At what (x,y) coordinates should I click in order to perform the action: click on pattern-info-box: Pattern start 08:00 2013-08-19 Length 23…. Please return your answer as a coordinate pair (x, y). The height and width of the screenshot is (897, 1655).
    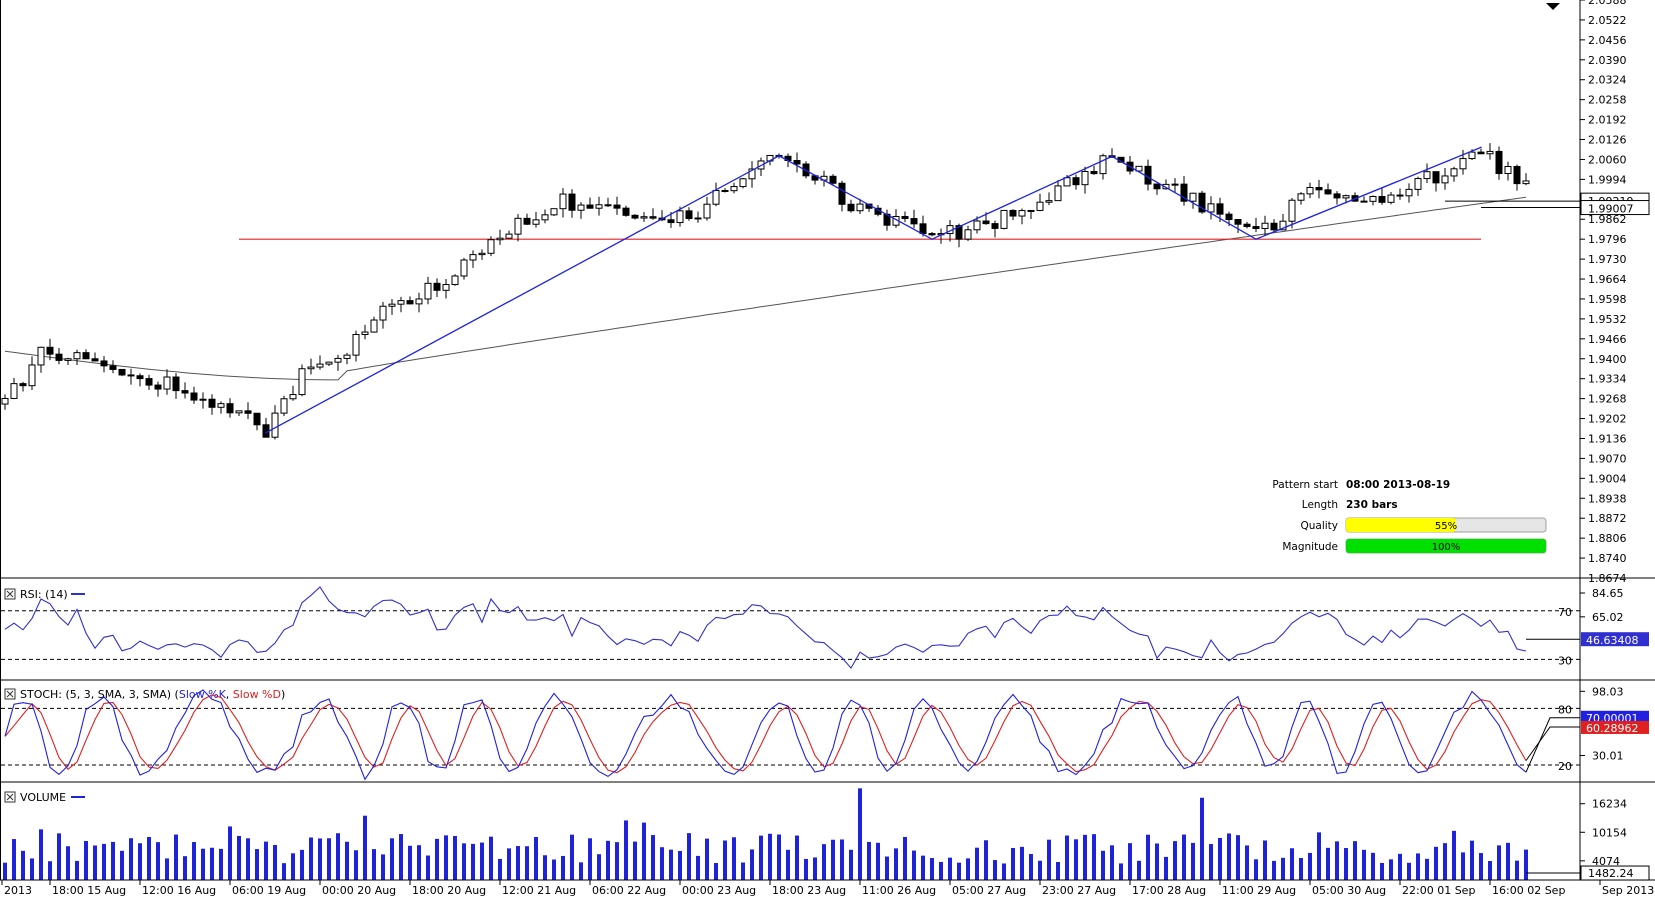
    Looking at the image, I should click on (1409, 516).